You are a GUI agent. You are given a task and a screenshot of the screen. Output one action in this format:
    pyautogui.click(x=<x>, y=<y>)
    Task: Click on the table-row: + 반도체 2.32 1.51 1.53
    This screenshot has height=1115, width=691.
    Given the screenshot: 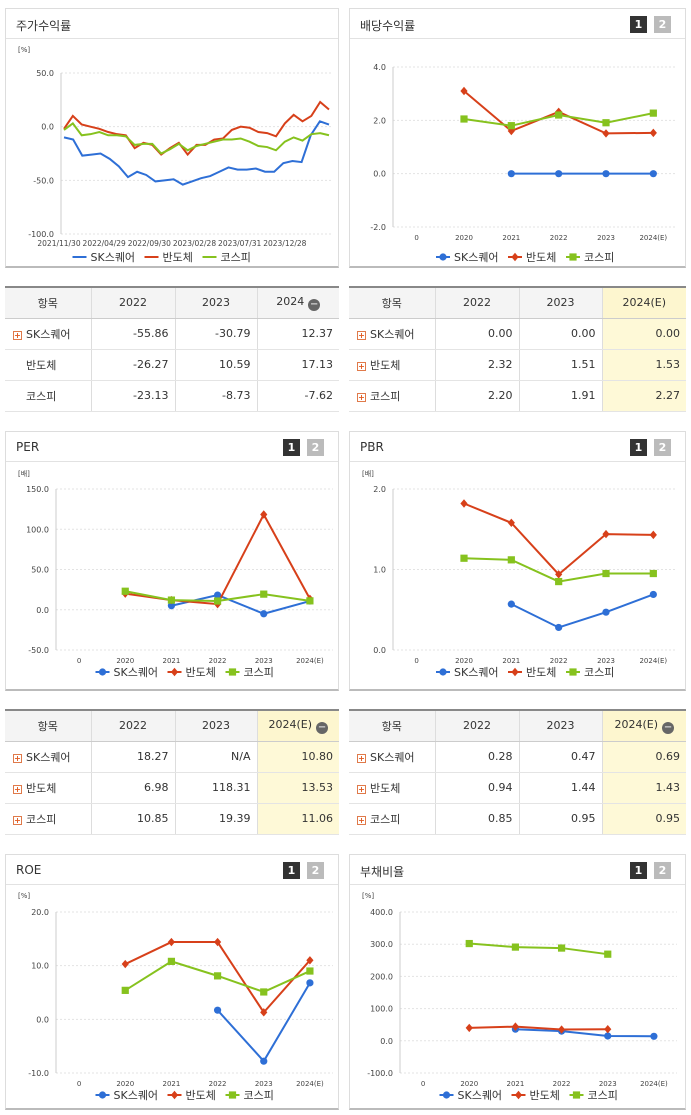 What is the action you would take?
    pyautogui.click(x=517, y=365)
    